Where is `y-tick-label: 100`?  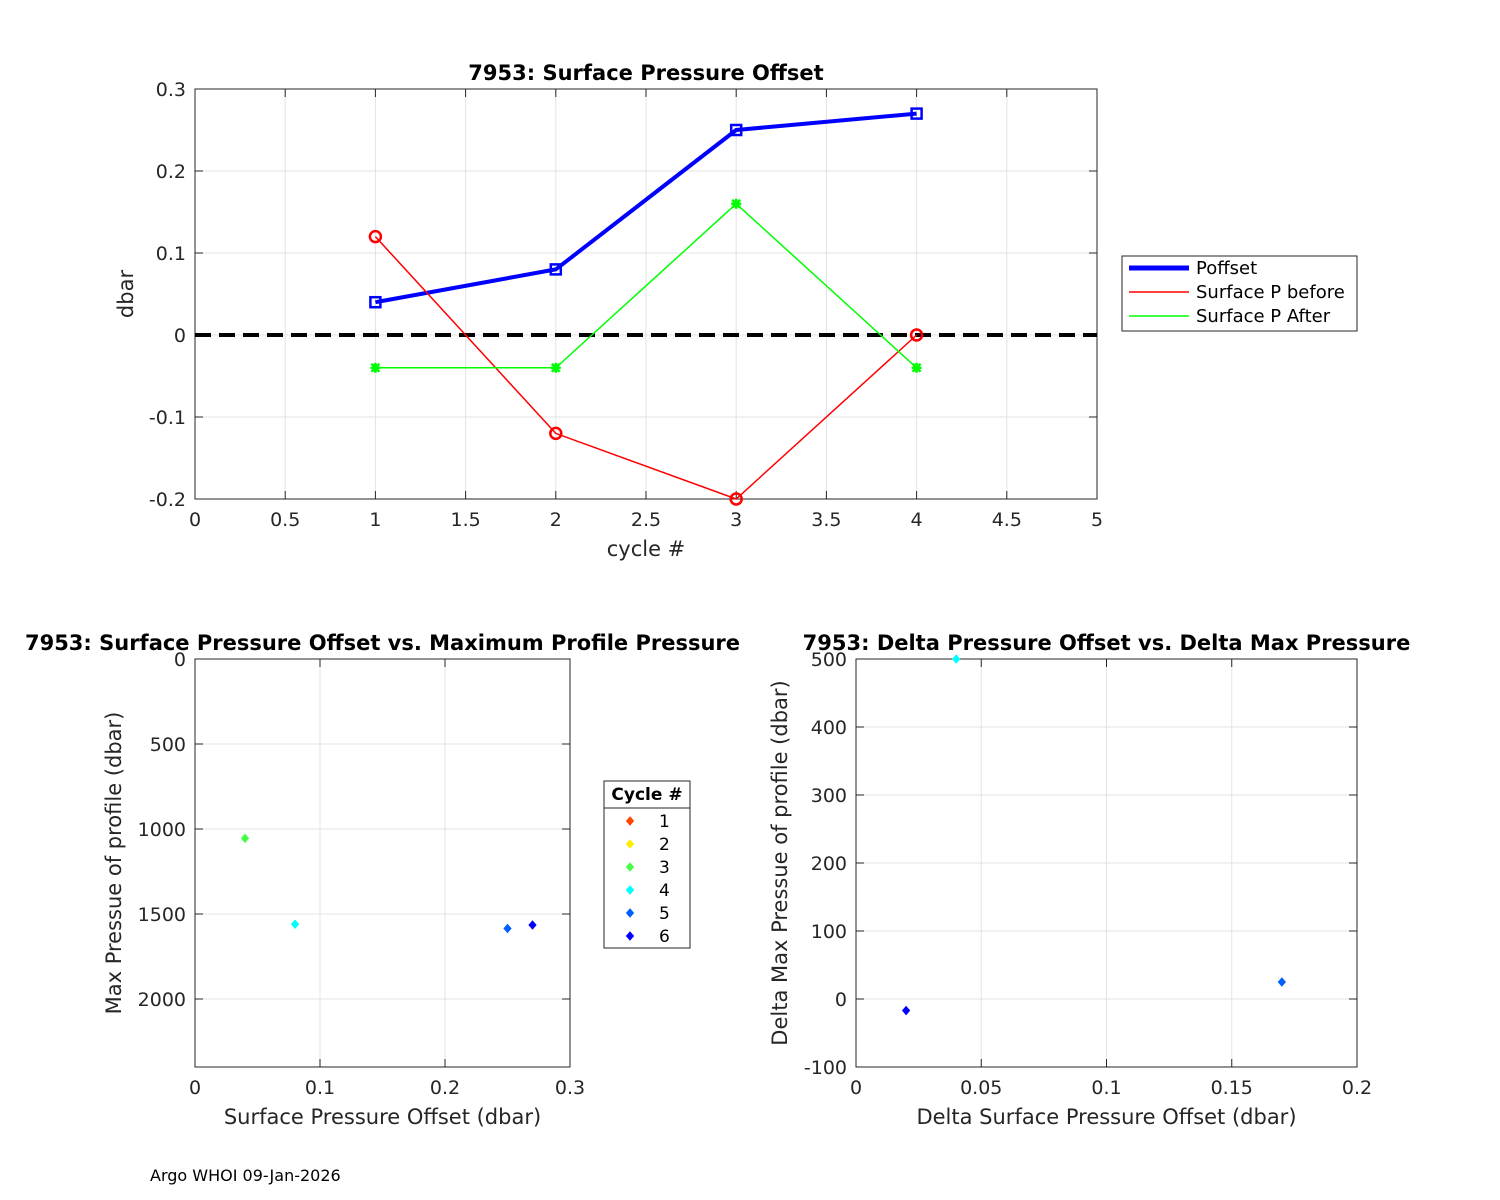
y-tick-label: 100 is located at coordinates (829, 932).